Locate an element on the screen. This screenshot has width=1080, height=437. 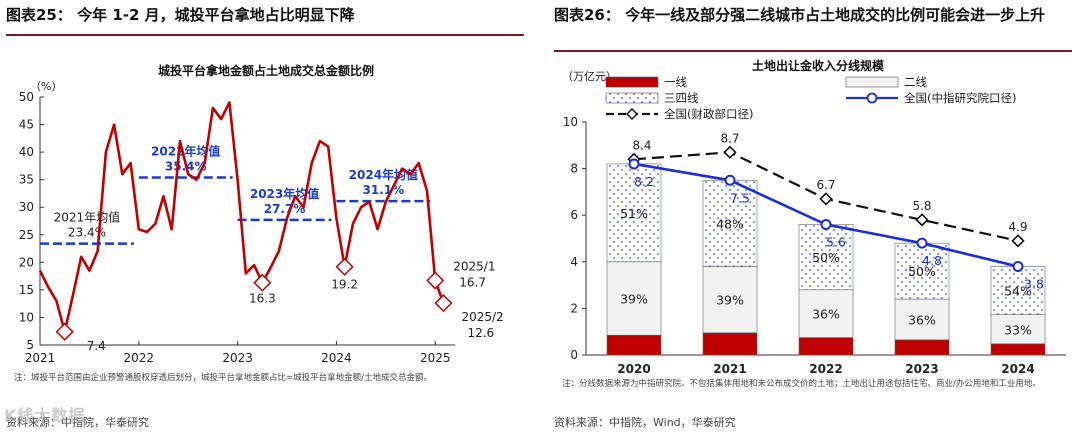
average-label-value: 27.7% is located at coordinates (285, 209).